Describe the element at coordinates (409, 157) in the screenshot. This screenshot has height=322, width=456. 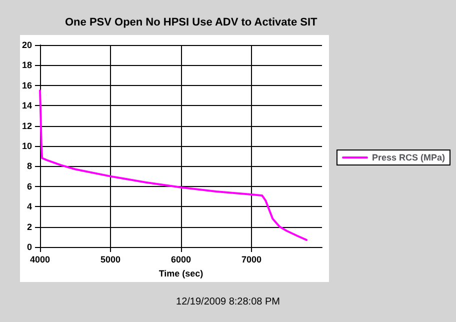
I see `legend-label: Press RCS (MPa)` at that location.